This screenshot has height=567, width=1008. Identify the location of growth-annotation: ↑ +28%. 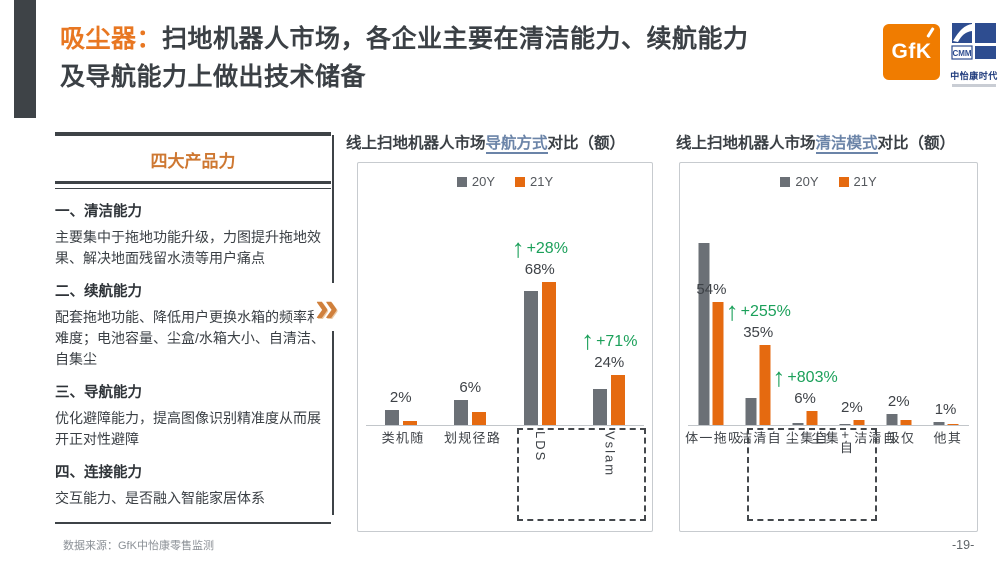
(539, 247).